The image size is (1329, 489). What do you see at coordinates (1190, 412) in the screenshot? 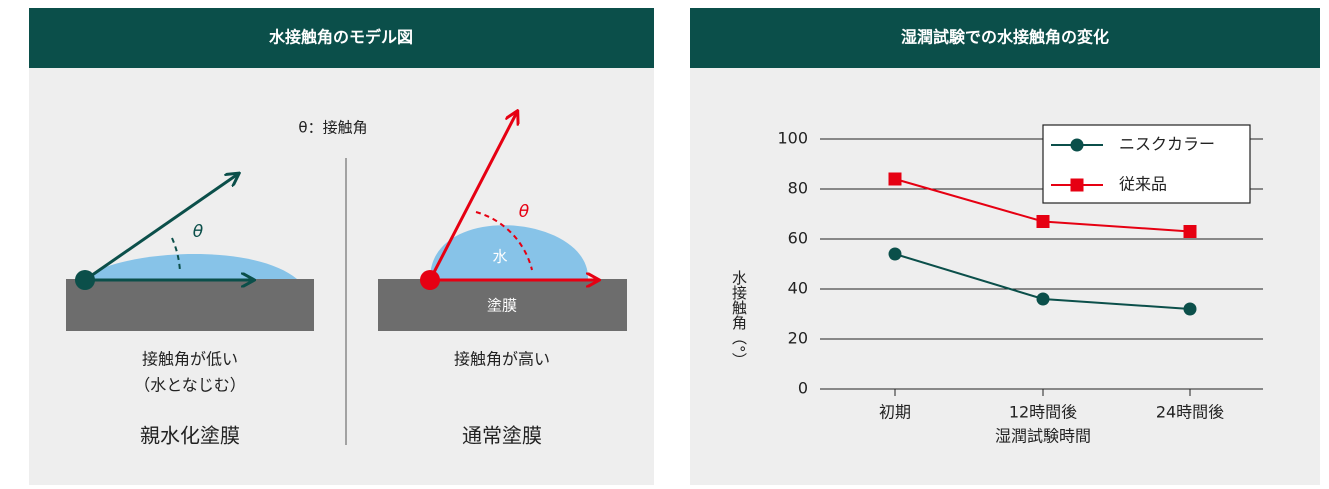
I see `x-tick-label: 24時間後` at bounding box center [1190, 412].